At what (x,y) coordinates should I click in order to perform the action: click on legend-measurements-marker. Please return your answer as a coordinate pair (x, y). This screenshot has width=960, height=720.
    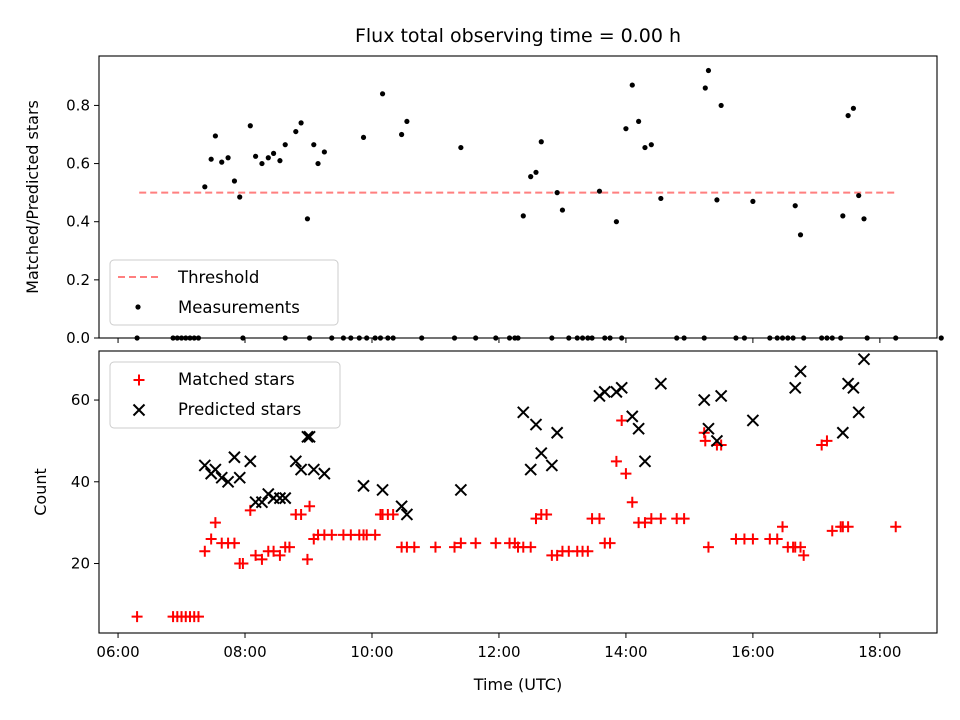
    Looking at the image, I should click on (138, 307).